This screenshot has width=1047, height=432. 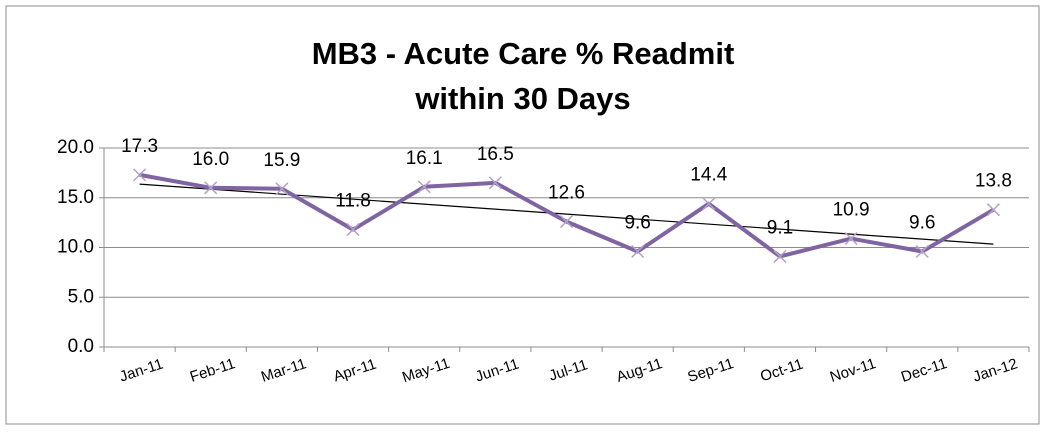 What do you see at coordinates (81, 296) in the screenshot?
I see `y-tick-label: 5.0` at bounding box center [81, 296].